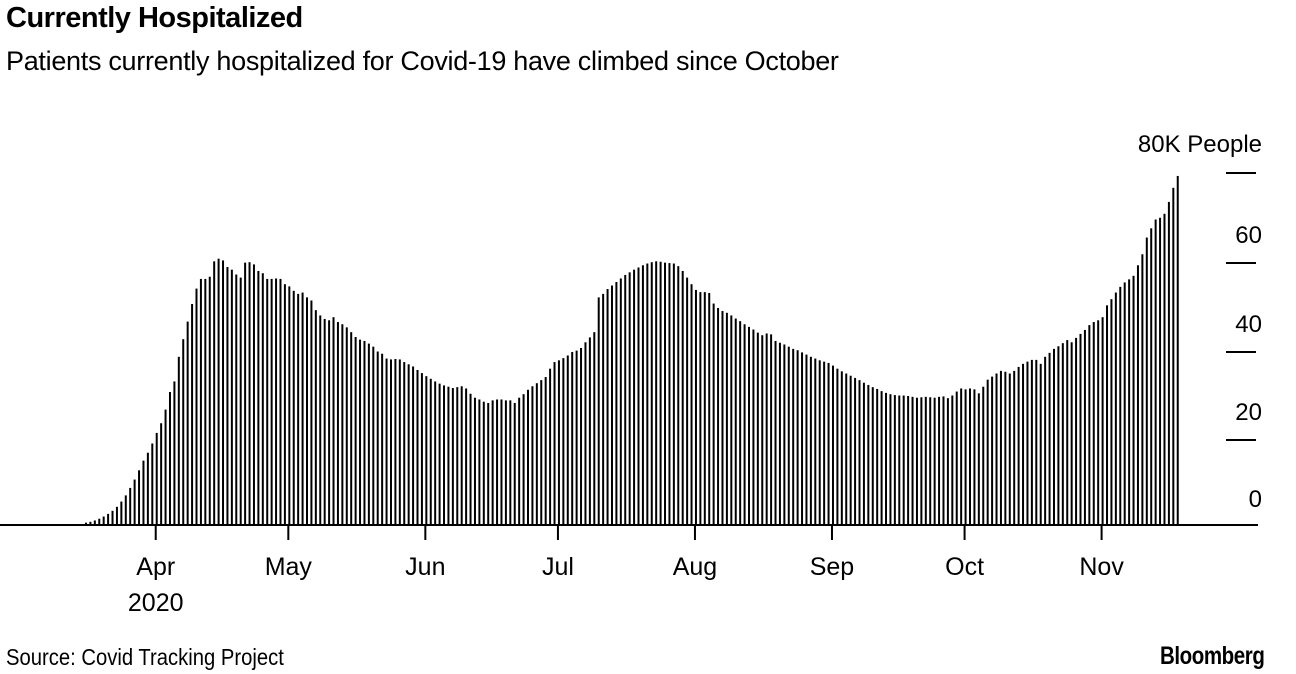 This screenshot has height=674, width=1296. I want to click on y-tick-label-60: 60, so click(1248, 235).